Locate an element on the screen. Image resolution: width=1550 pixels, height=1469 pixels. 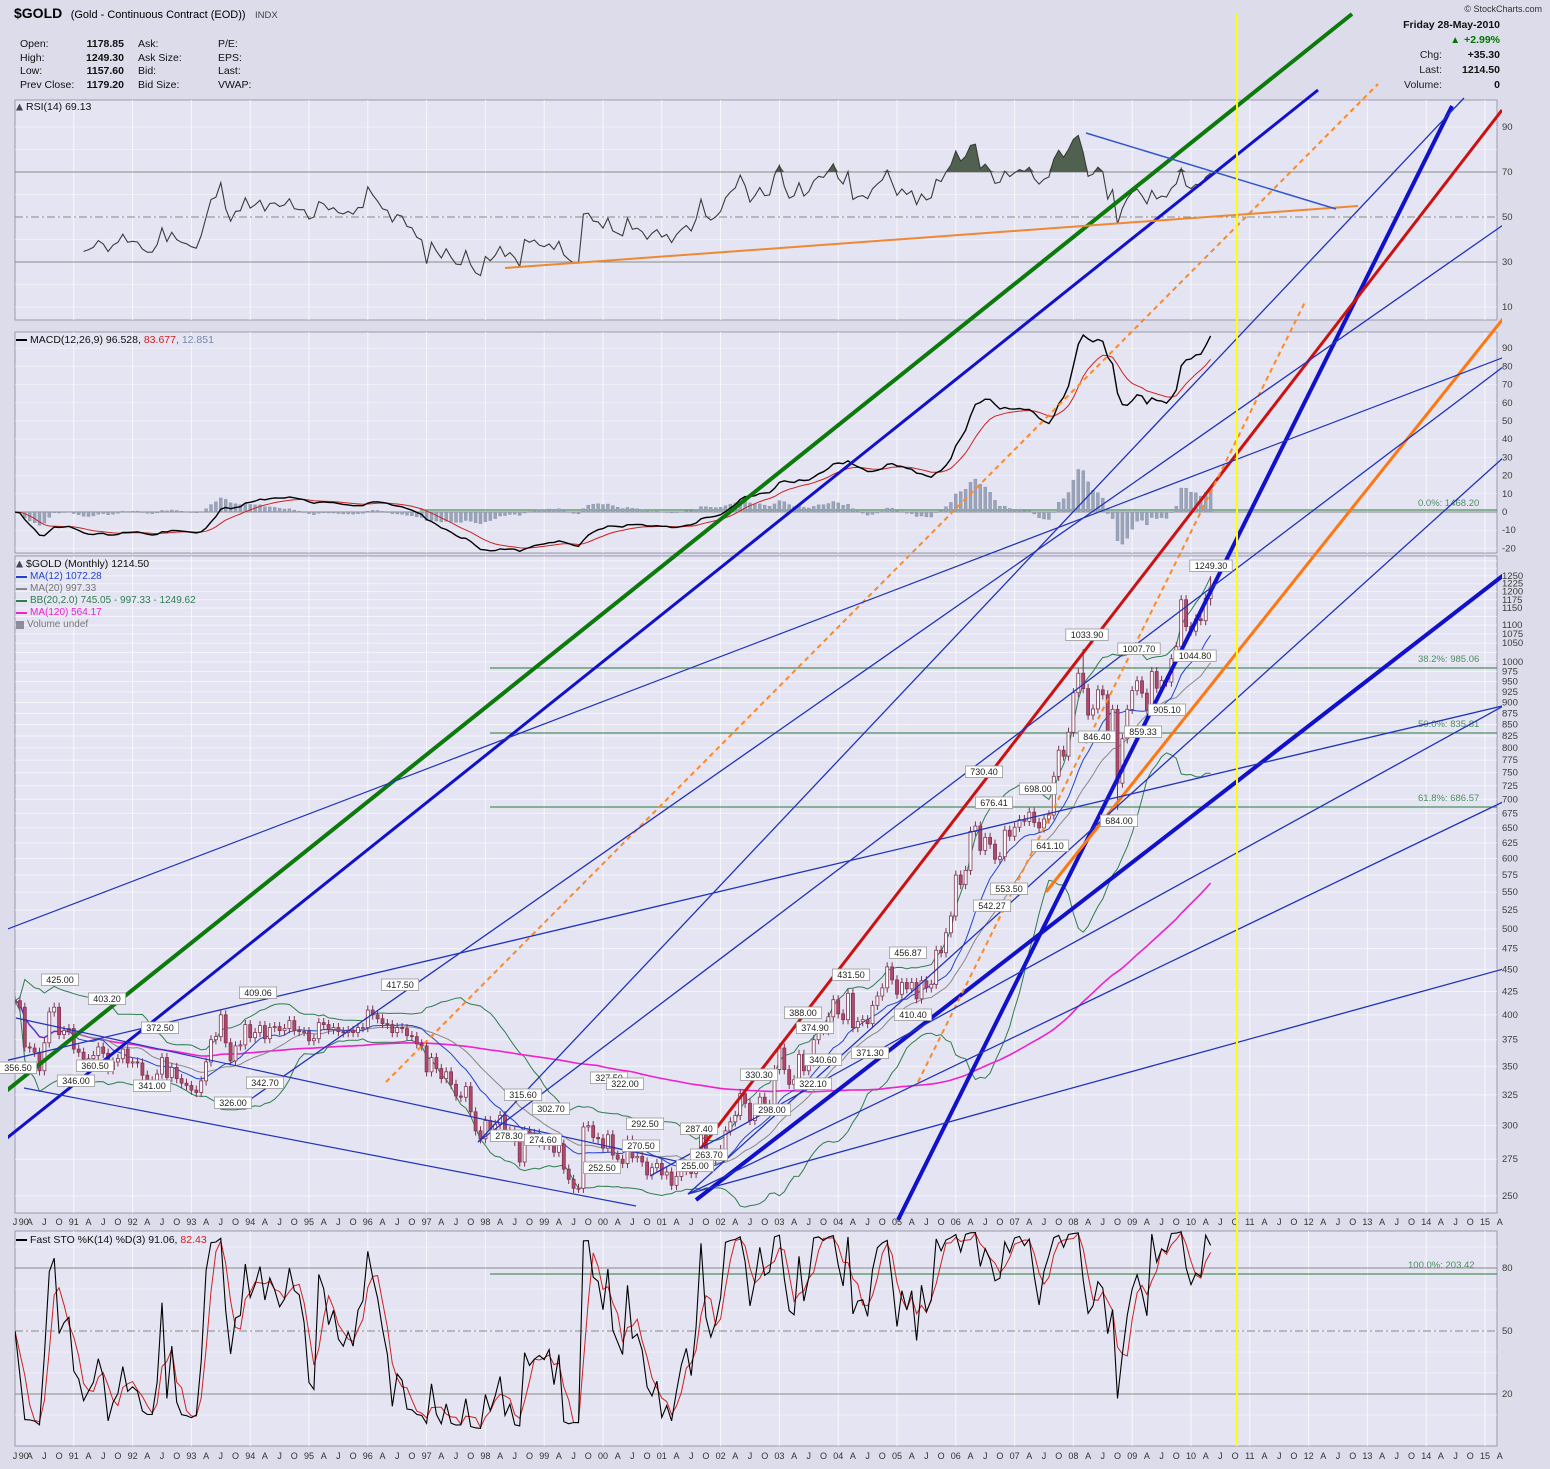
high-value: 1249.30 is located at coordinates (105, 57).